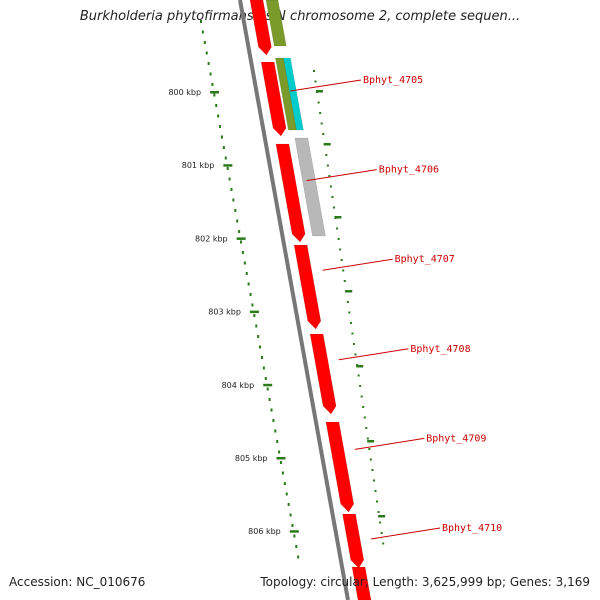  I want to click on misc-feature-segment, so click(310, 187).